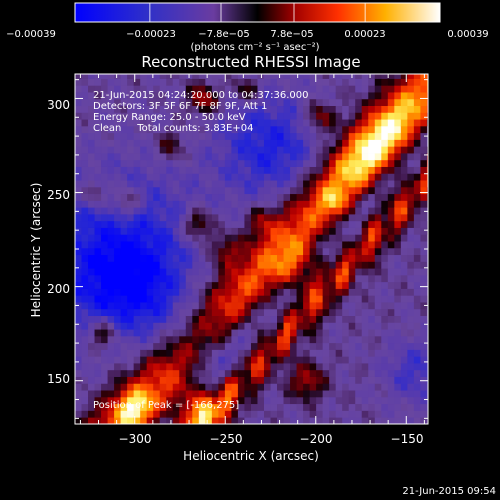 This screenshot has height=500, width=500. I want to click on x-tick-label-3: −150, so click(407, 439).